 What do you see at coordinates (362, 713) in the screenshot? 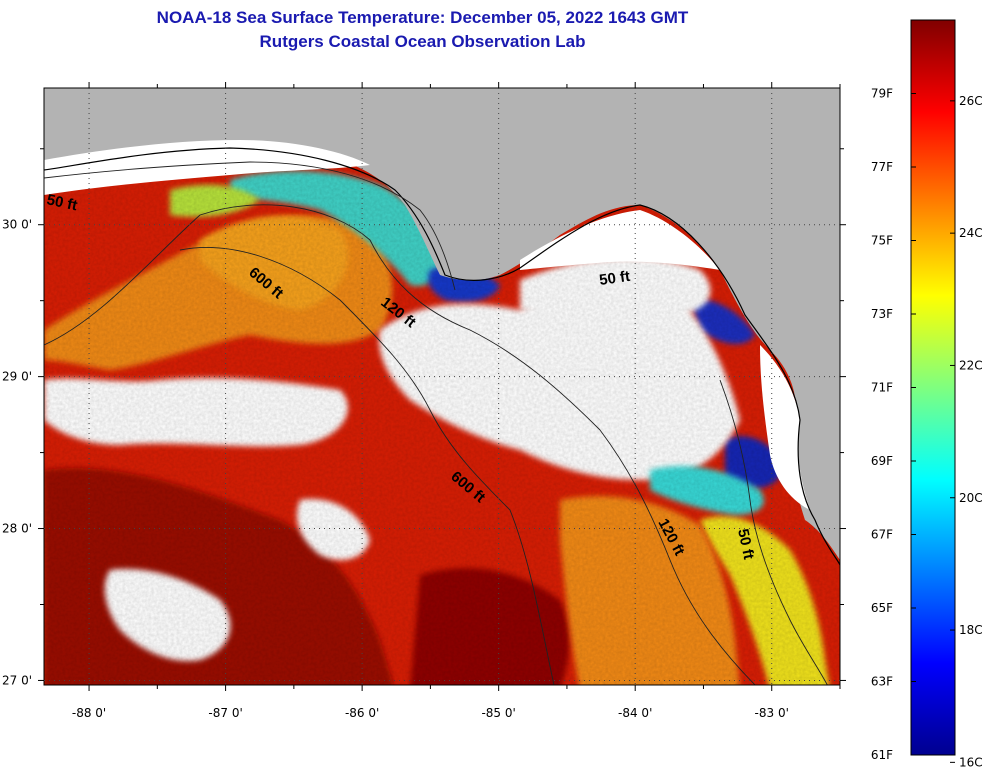
I see `lon-tick-label: -86 0'` at bounding box center [362, 713].